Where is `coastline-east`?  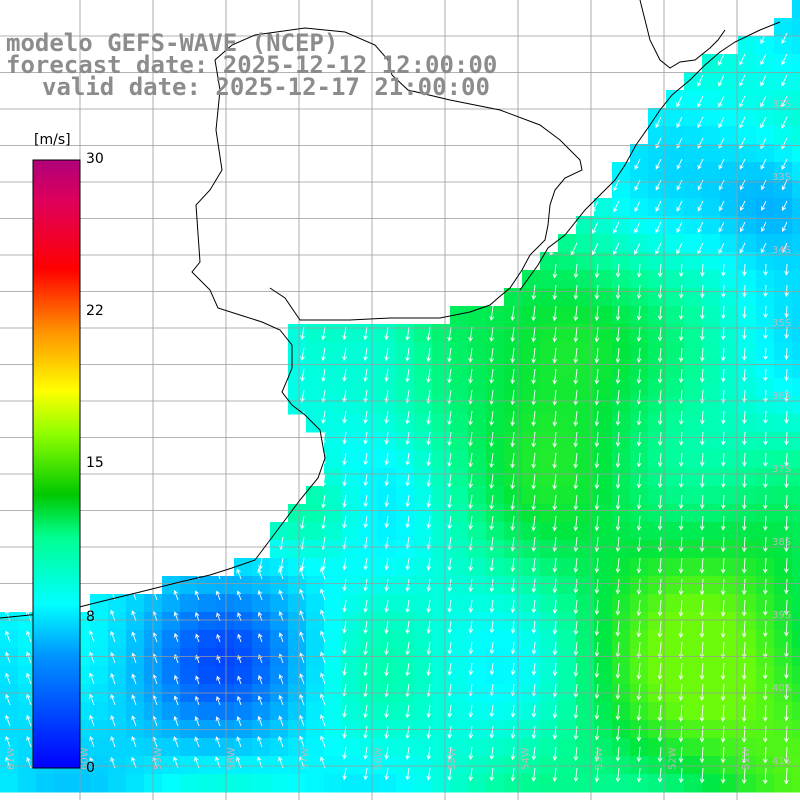 coastline-east is located at coordinates (650, 156).